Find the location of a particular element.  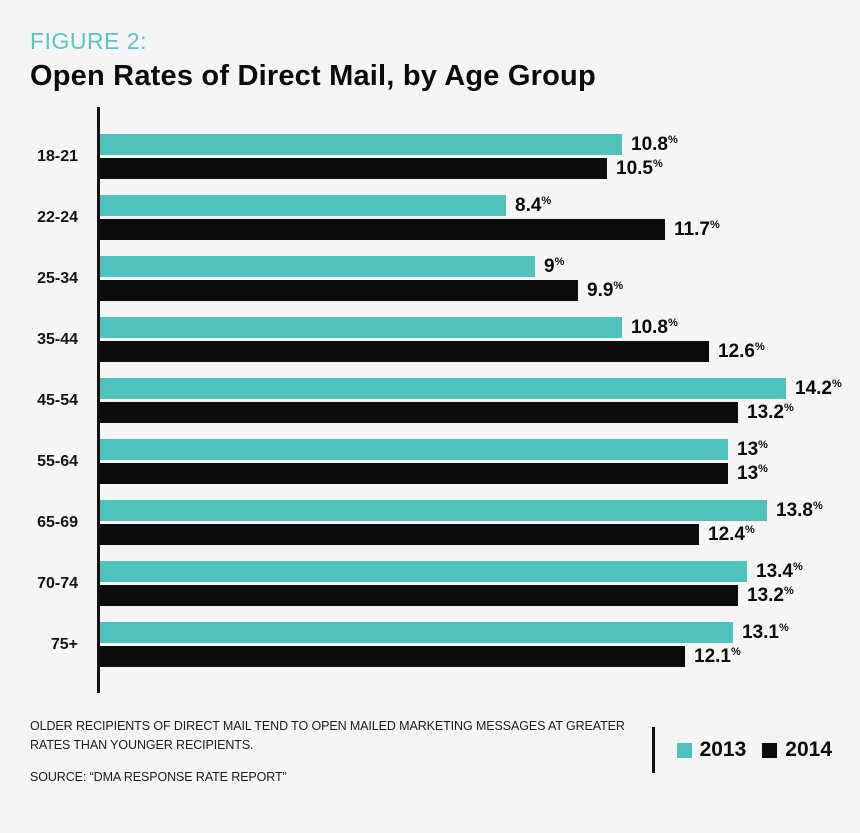

chart-row: 35-44 10.8% 12.6% is located at coordinates (430, 339).